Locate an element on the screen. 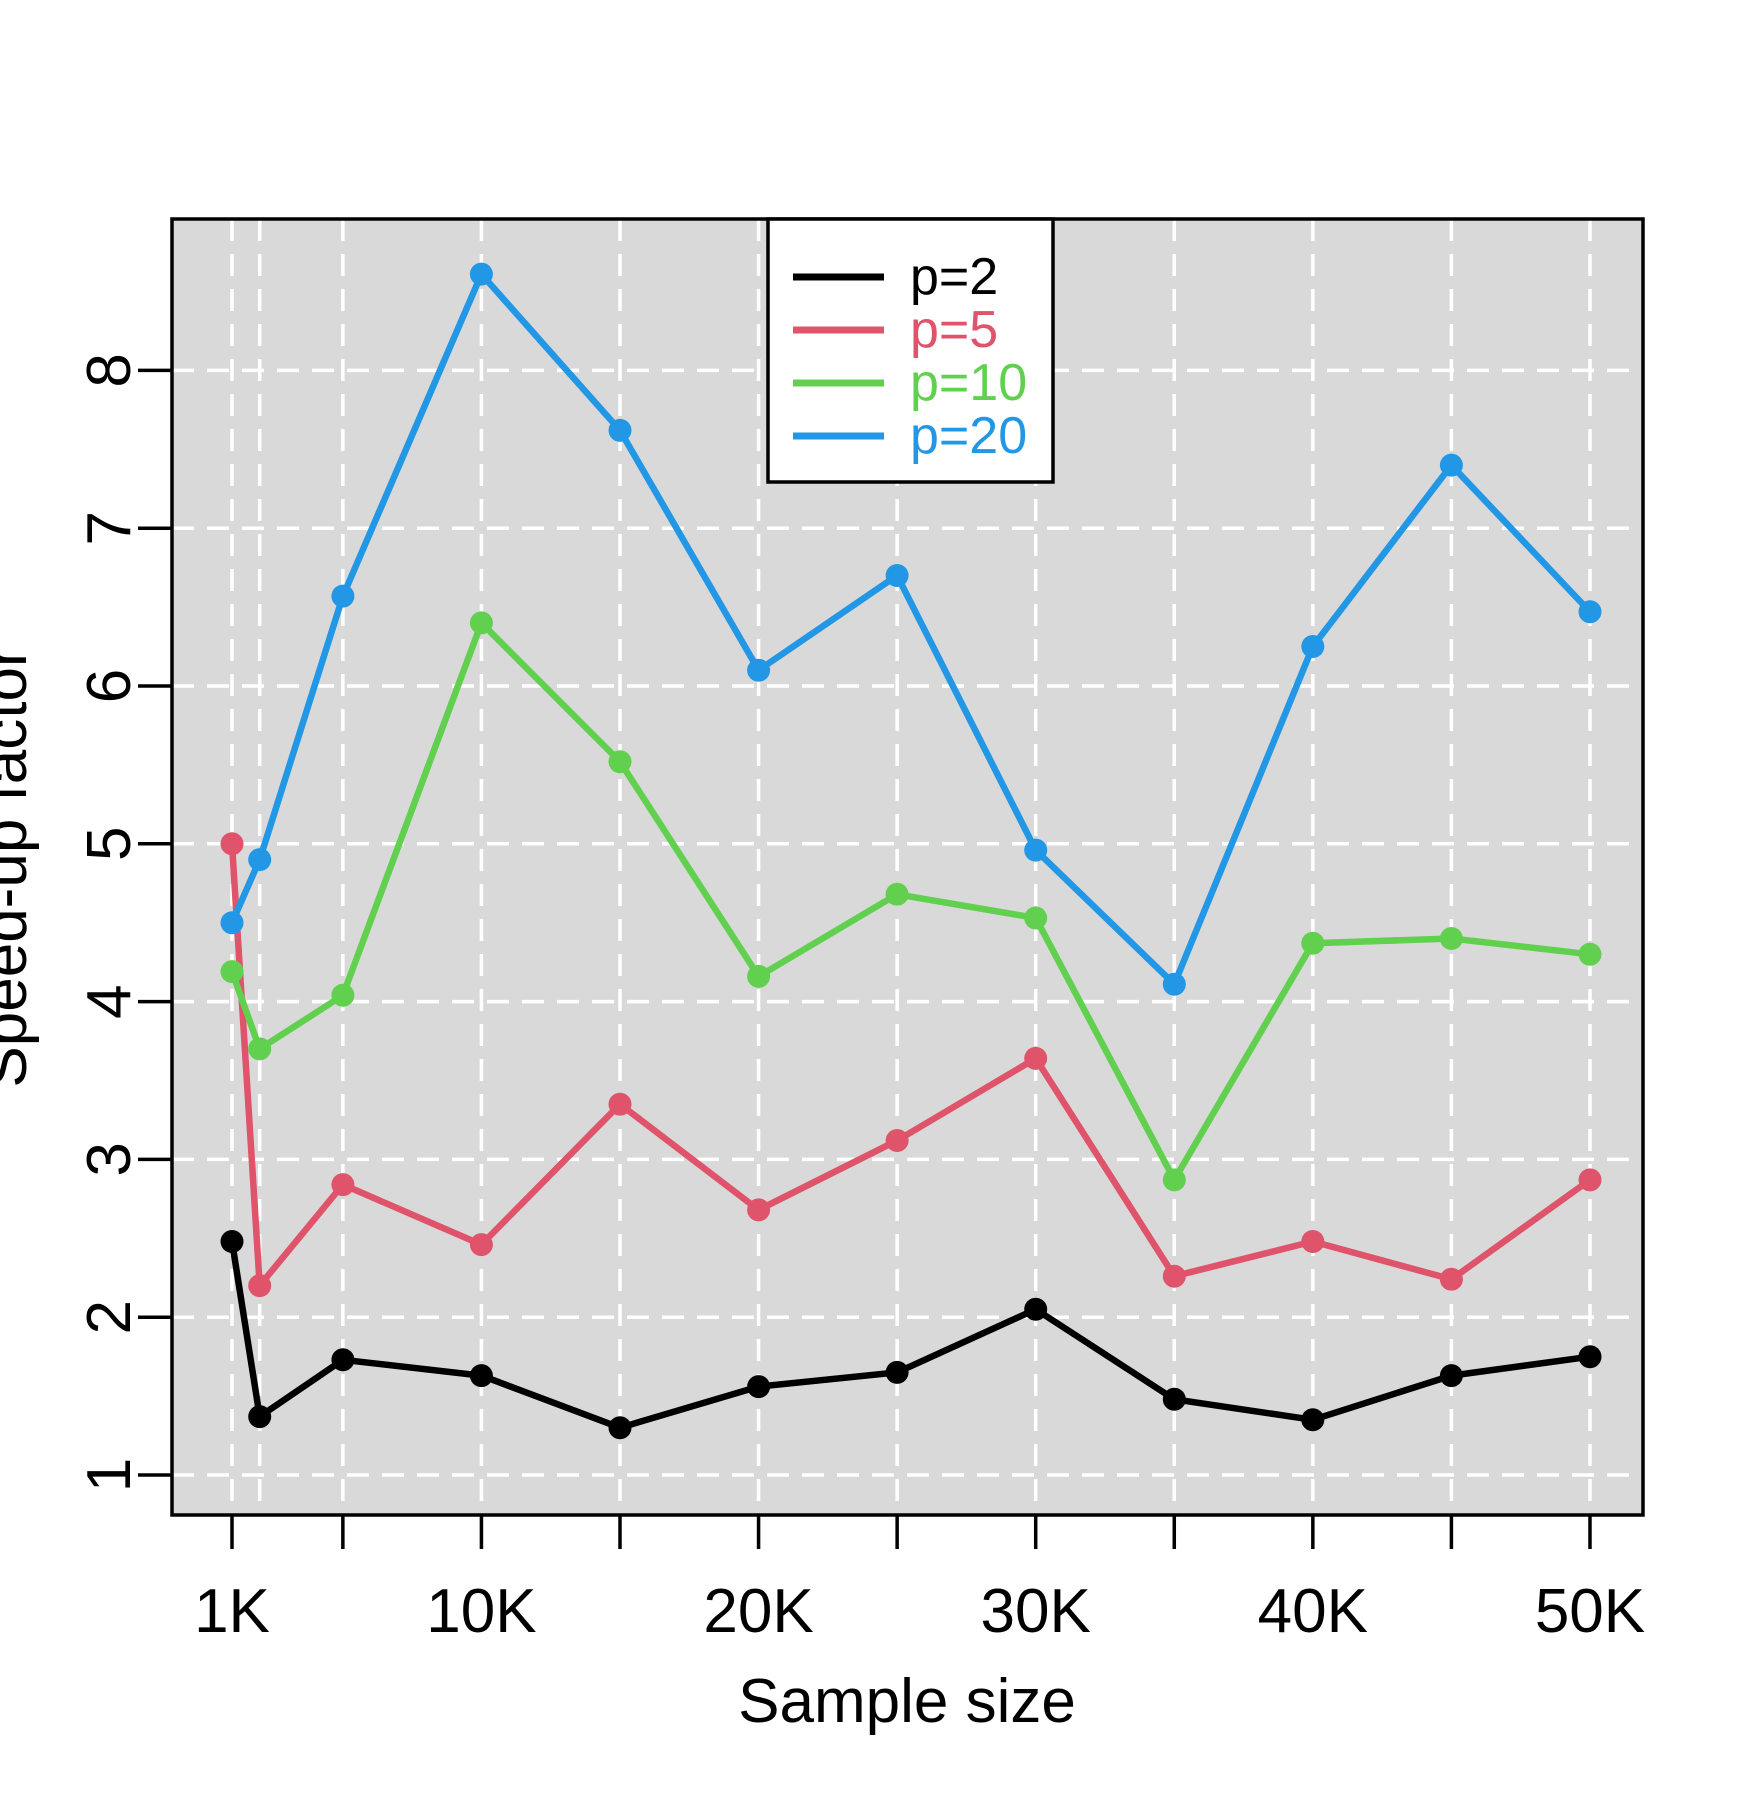 The image size is (1756, 1800). series-point-p=2-5K is located at coordinates (343, 1360).